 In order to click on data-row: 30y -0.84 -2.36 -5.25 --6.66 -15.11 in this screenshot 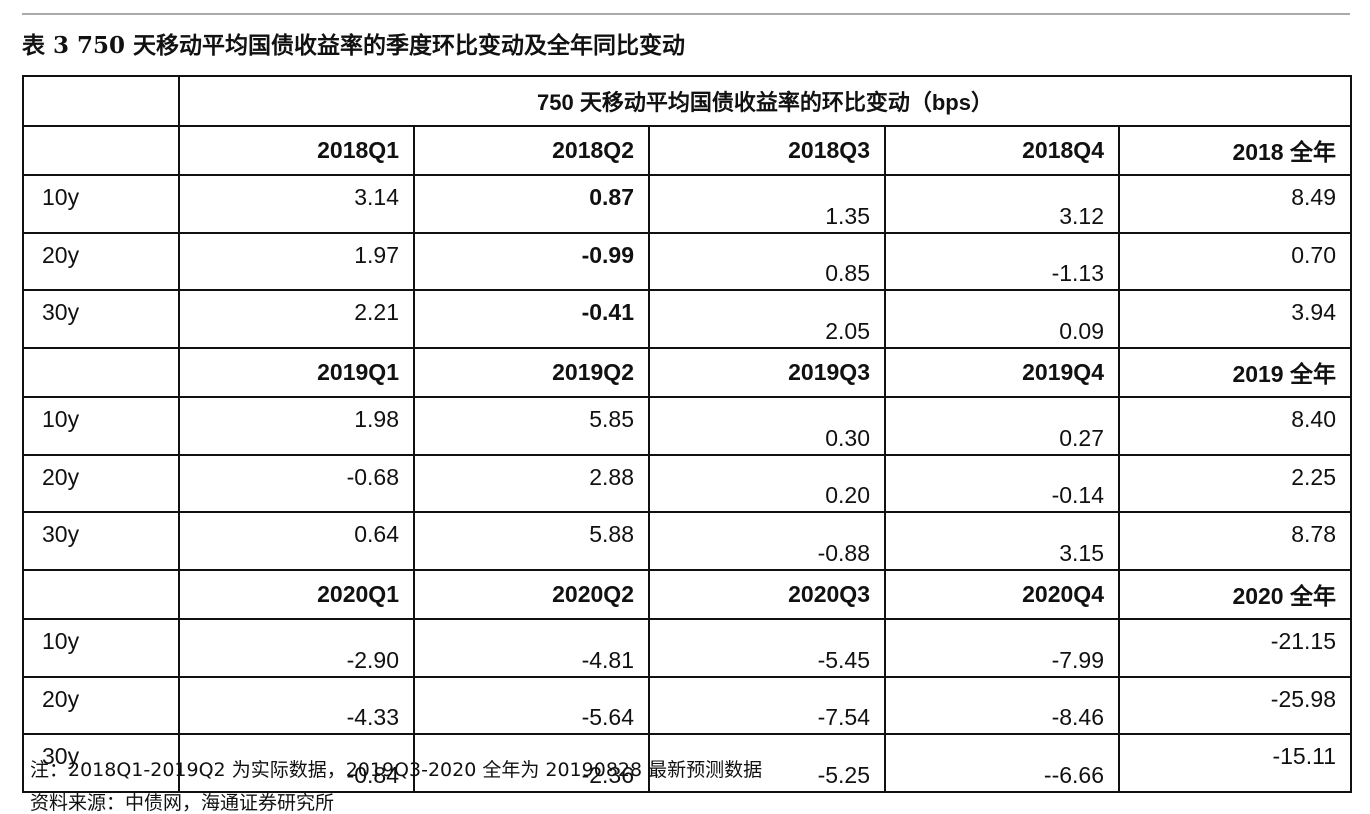, I will do `click(687, 763)`.